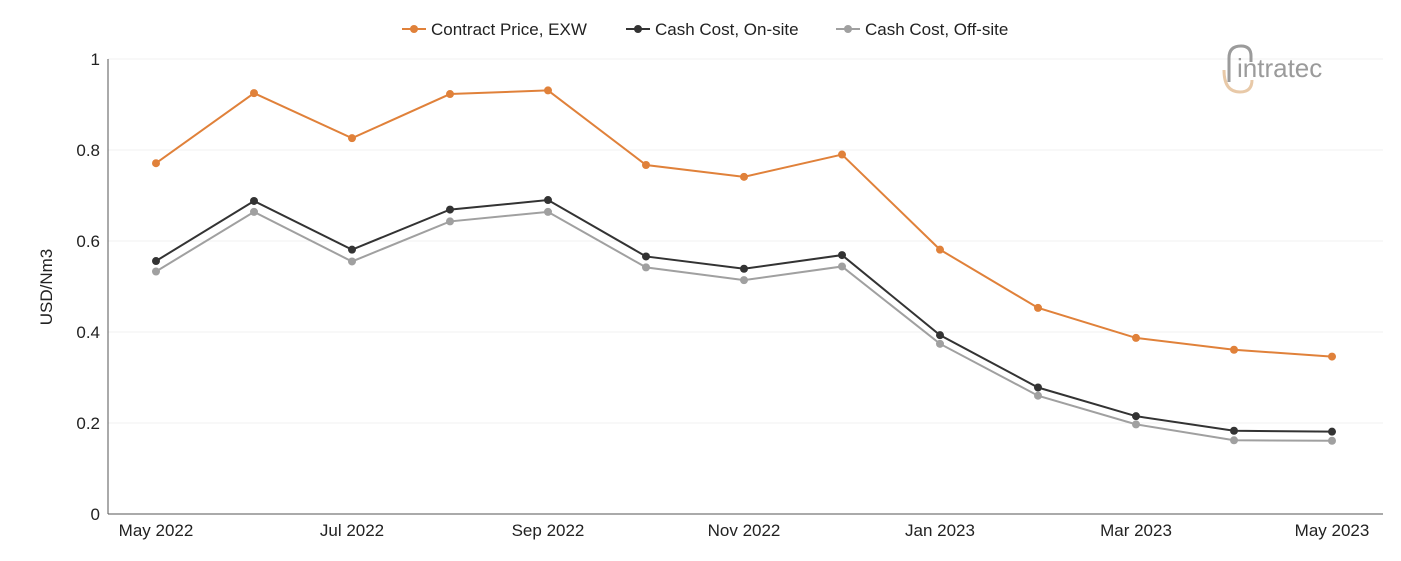 Image resolution: width=1401 pixels, height=561 pixels. I want to click on logo-text: intratec, so click(1279, 68).